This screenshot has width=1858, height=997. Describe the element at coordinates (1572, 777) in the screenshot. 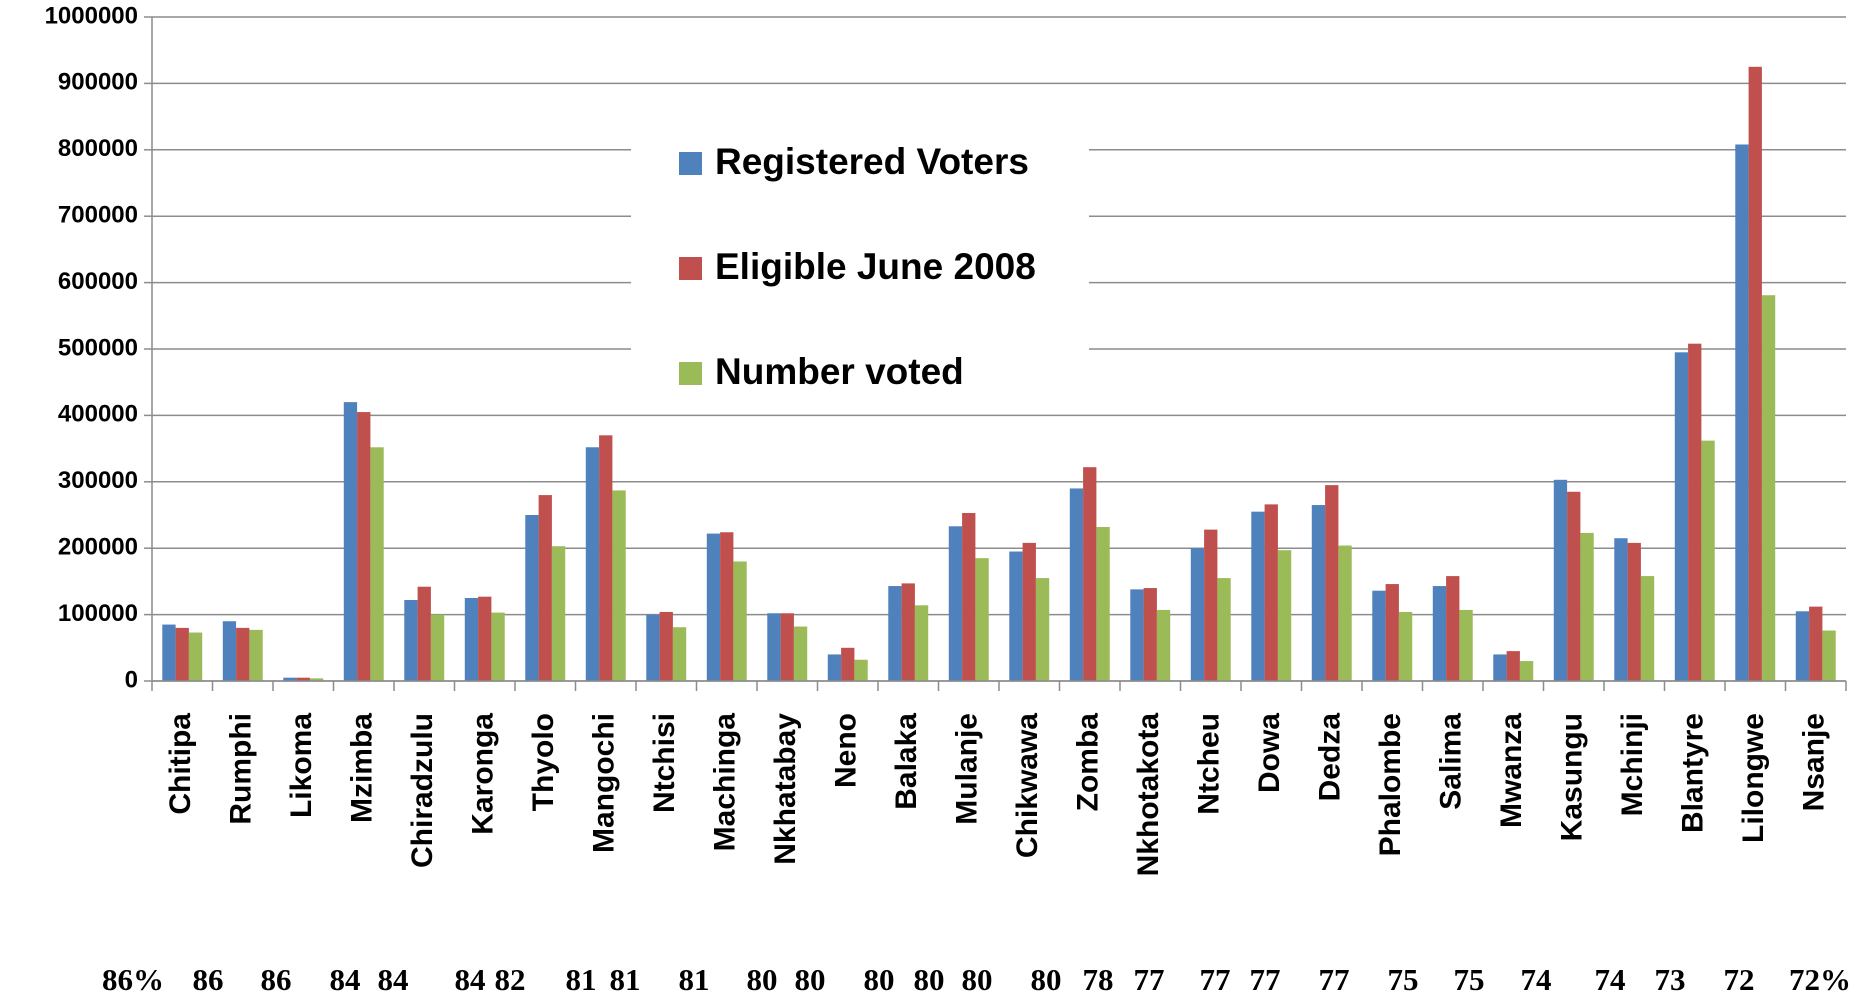

I see `x-tick-label: Kasungu` at that location.